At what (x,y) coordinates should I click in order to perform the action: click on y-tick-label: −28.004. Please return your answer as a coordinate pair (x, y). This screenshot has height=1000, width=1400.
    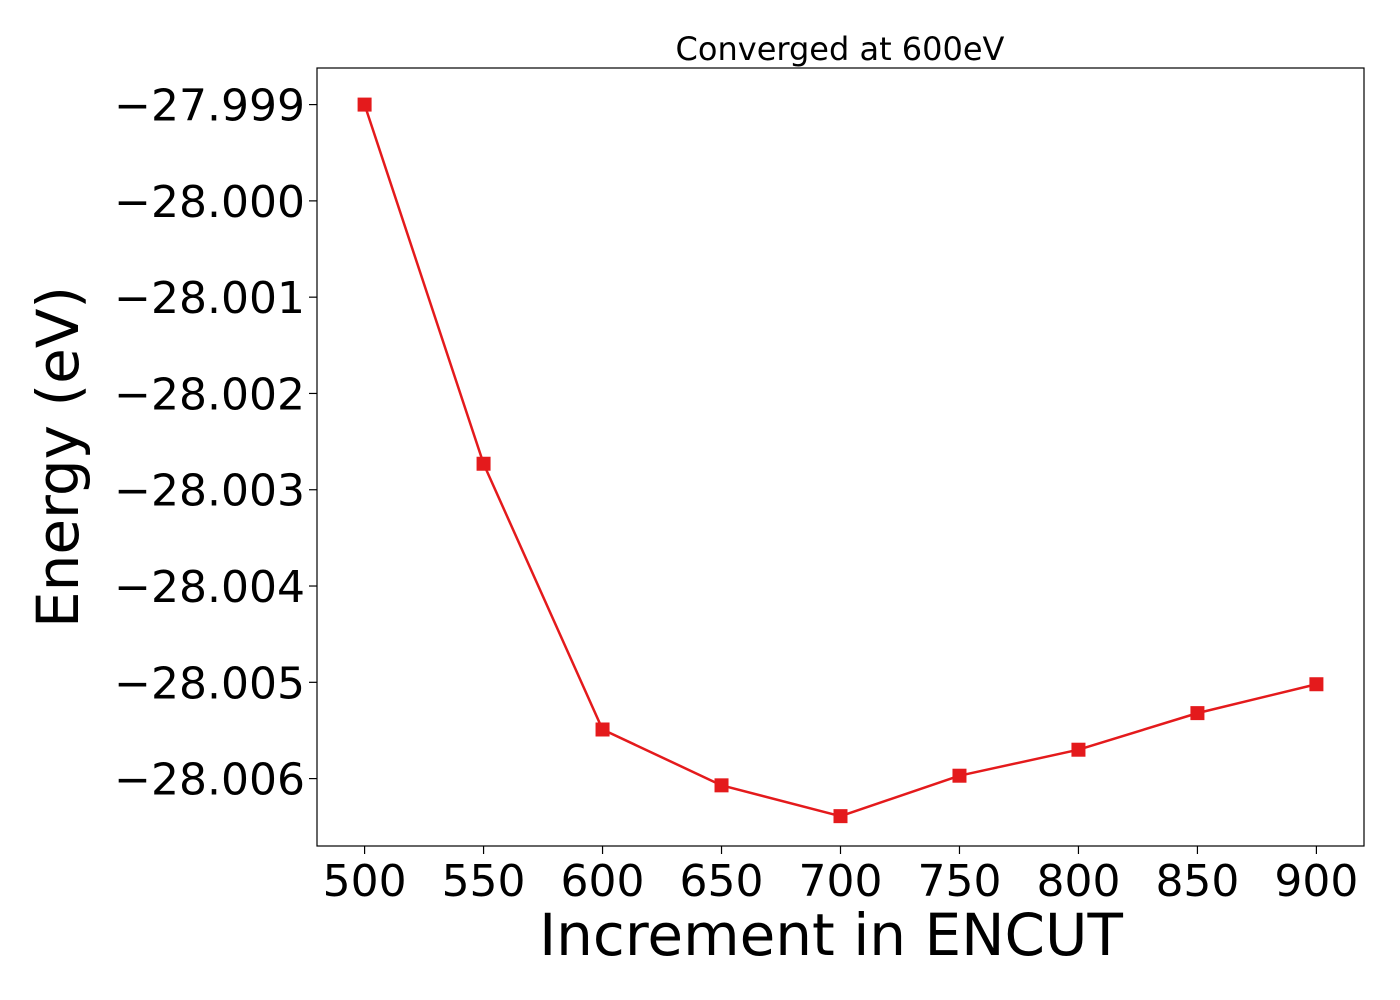
    Looking at the image, I should click on (209, 587).